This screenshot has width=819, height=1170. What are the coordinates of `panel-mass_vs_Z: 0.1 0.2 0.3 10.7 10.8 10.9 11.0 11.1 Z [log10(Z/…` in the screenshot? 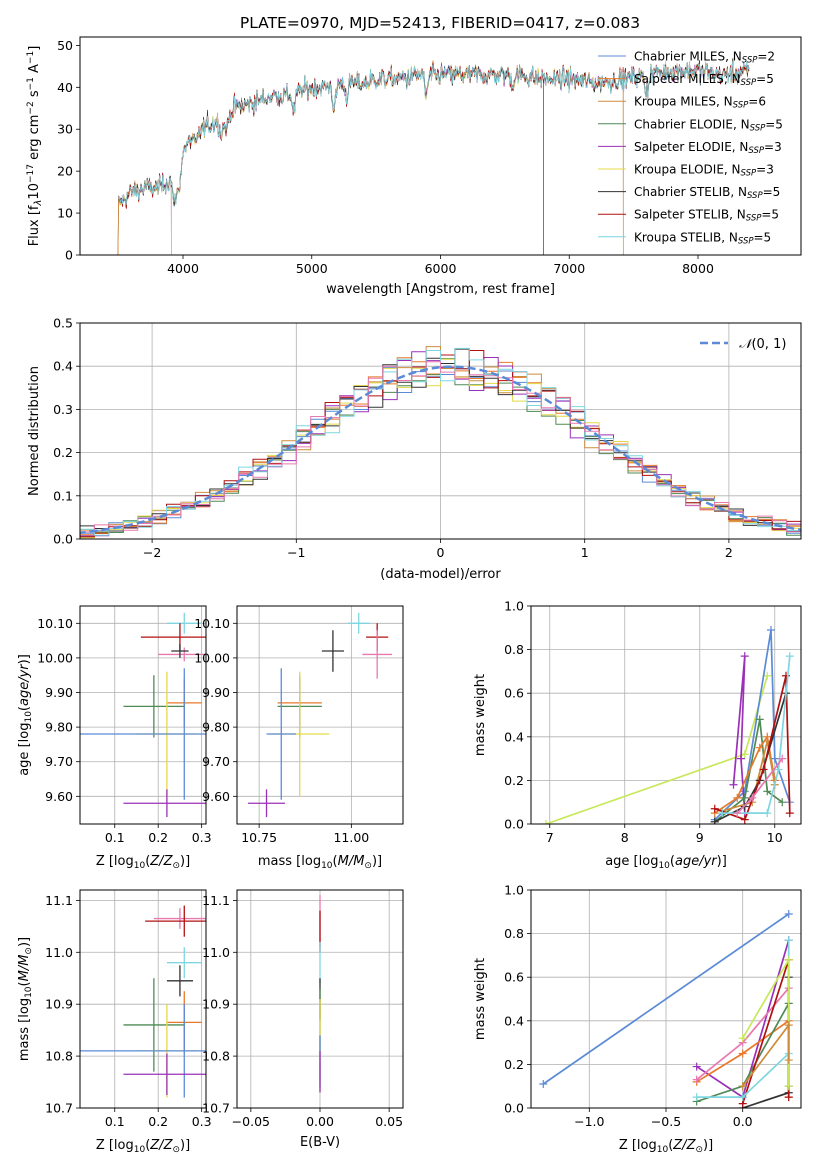 It's located at (114, 1022).